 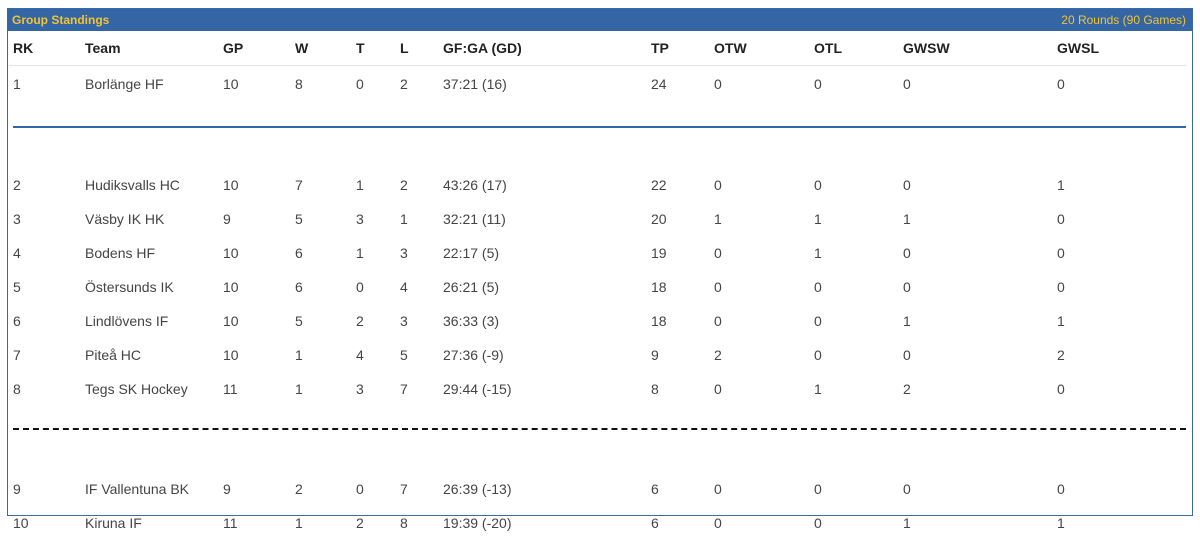 I want to click on column-header-otw: OTW, so click(x=760, y=48).